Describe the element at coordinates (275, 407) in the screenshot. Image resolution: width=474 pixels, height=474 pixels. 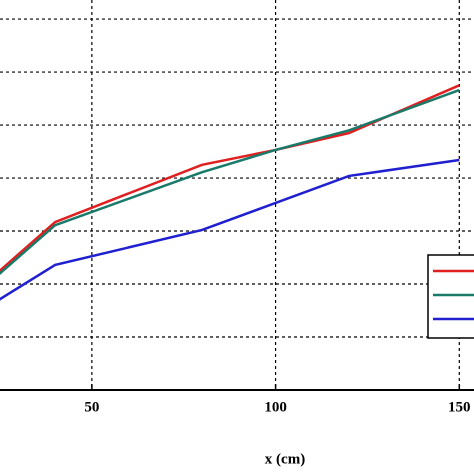
I see `x-tick-label: 100` at that location.